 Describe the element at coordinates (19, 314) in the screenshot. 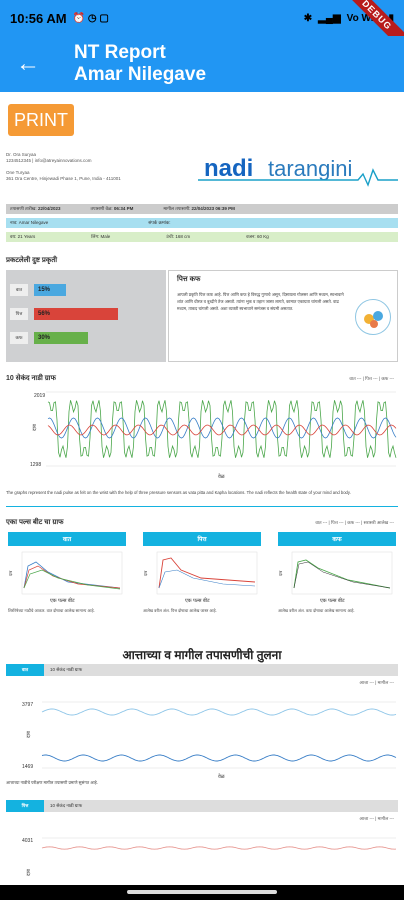

I see `pitta-label: पित्त` at that location.